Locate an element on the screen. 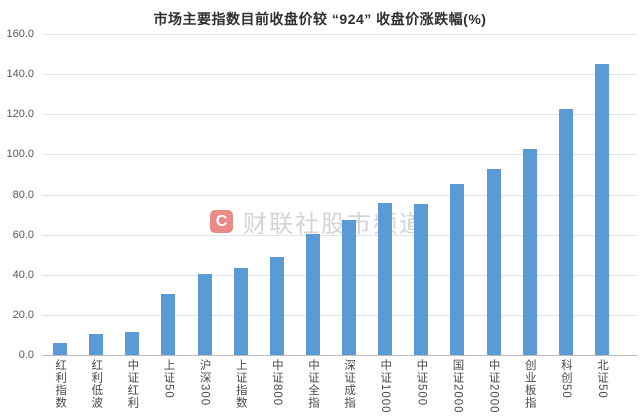  x-tick-label: 中证全指 is located at coordinates (312, 384).